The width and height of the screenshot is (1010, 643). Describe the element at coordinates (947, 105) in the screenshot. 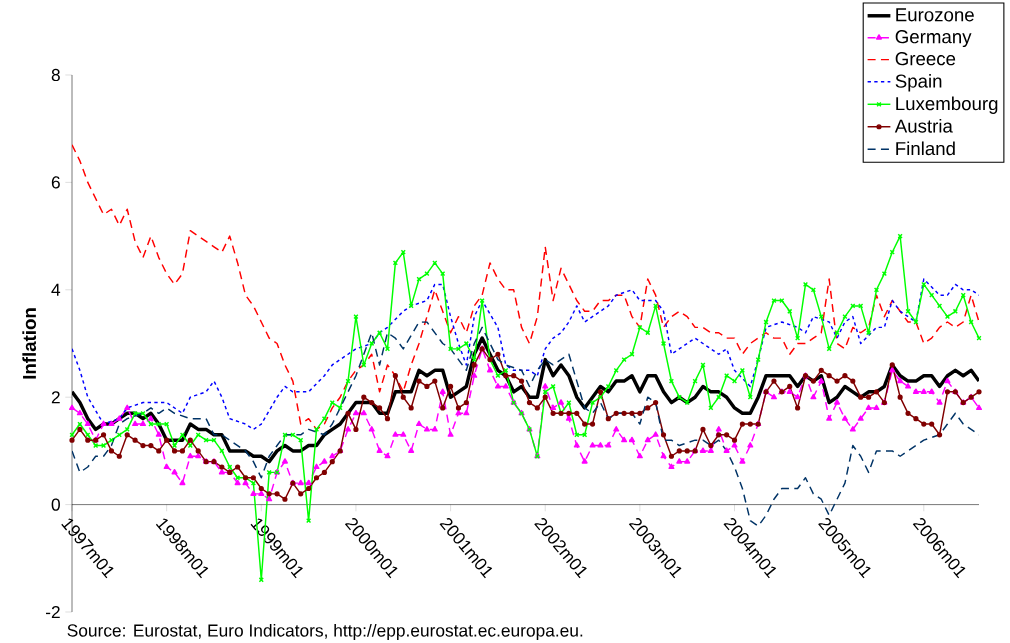

I see `legend-label: Luxembourg` at that location.